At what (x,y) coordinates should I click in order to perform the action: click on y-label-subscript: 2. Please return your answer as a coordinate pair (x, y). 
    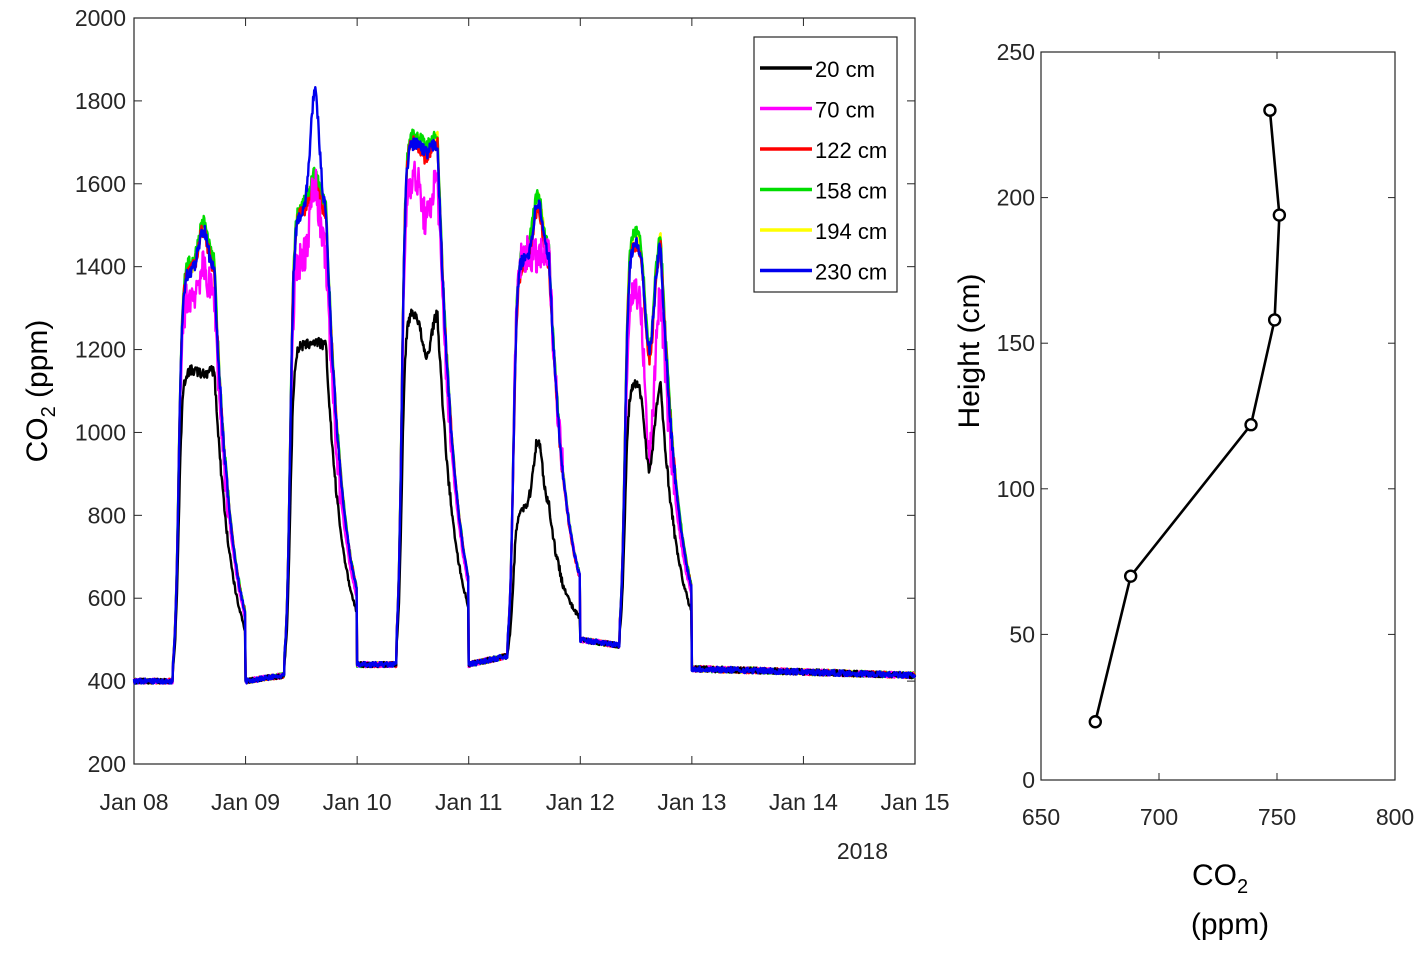
    Looking at the image, I should click on (49, 411).